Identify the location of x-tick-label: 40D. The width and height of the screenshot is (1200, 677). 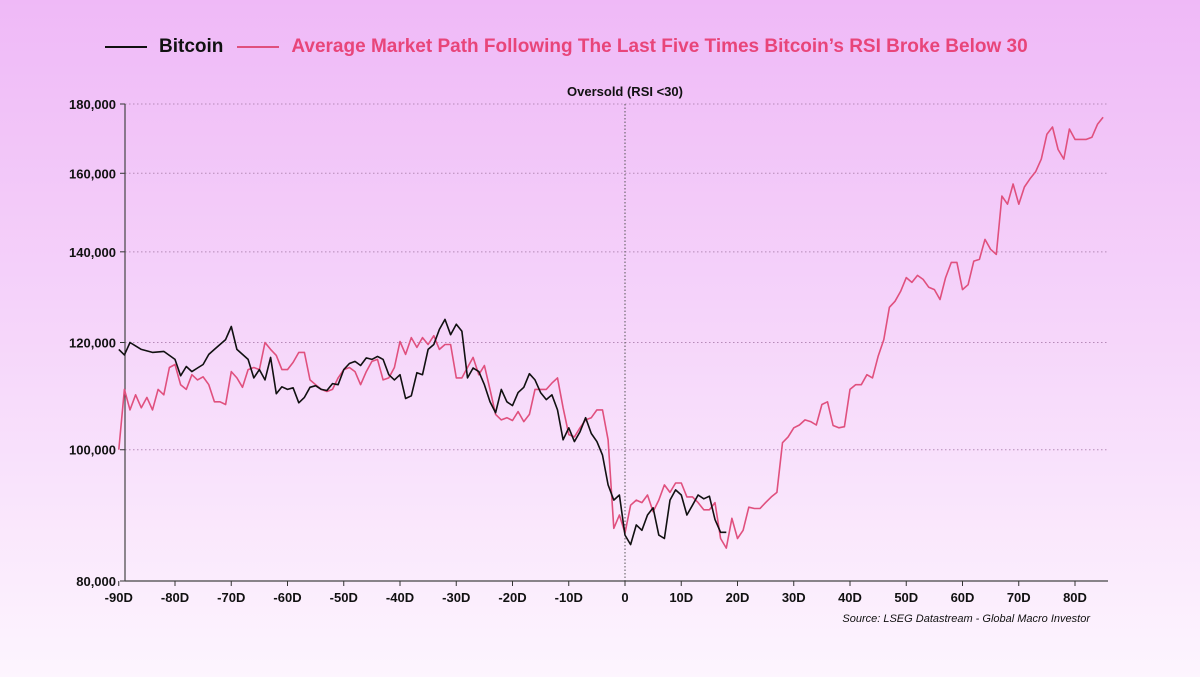
(850, 597).